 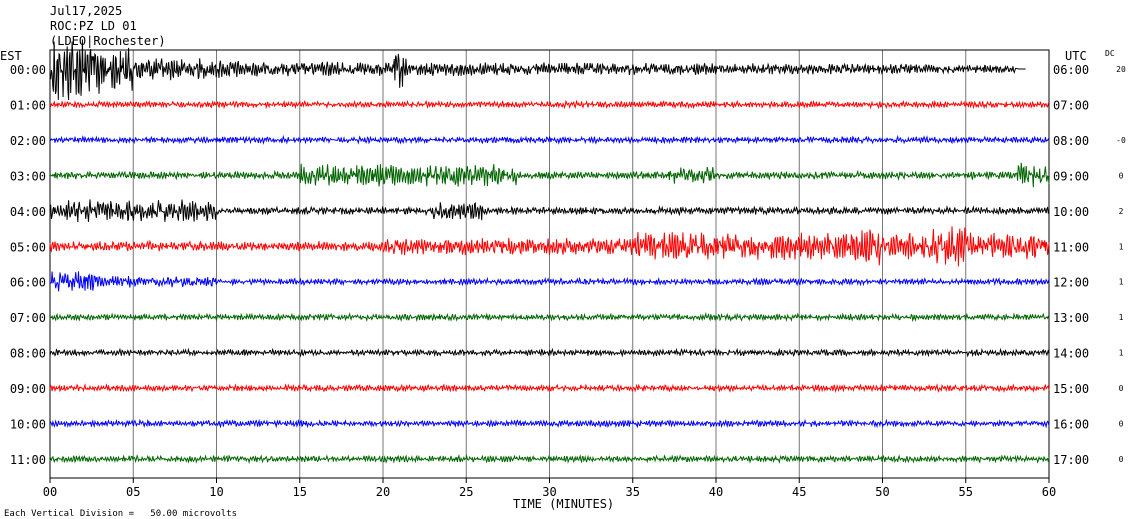 What do you see at coordinates (633, 492) in the screenshot?
I see `x-tick-label: 35` at bounding box center [633, 492].